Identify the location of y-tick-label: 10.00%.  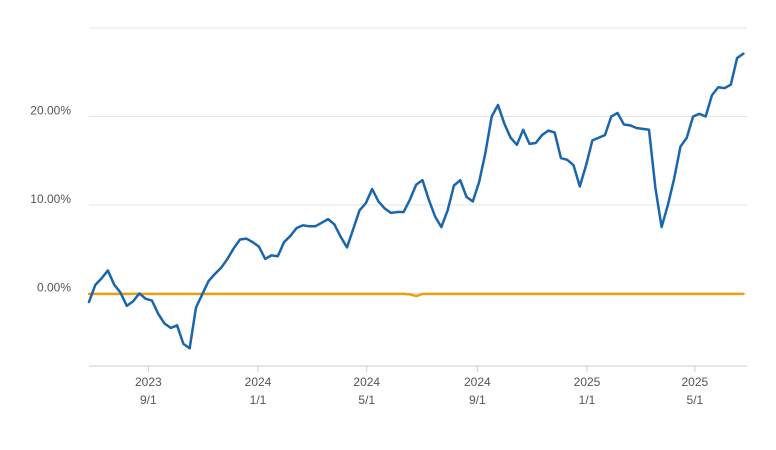
(50, 199).